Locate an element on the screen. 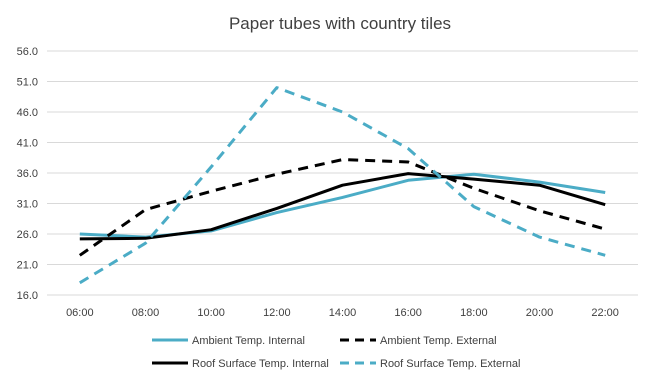 This screenshot has height=372, width=661. legend-label: Ambient Temp. Internal is located at coordinates (248, 341).